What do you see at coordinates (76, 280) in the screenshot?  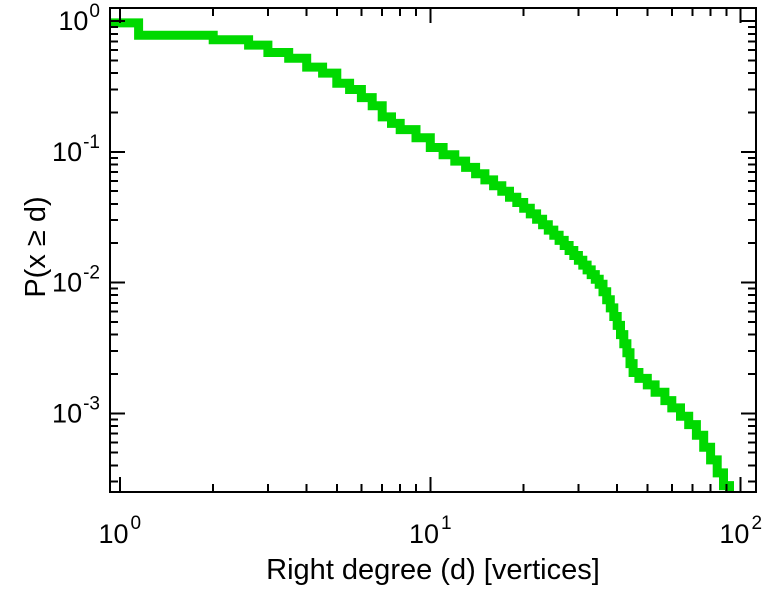 I see `y-tick-label: 10⁻²` at bounding box center [76, 280].